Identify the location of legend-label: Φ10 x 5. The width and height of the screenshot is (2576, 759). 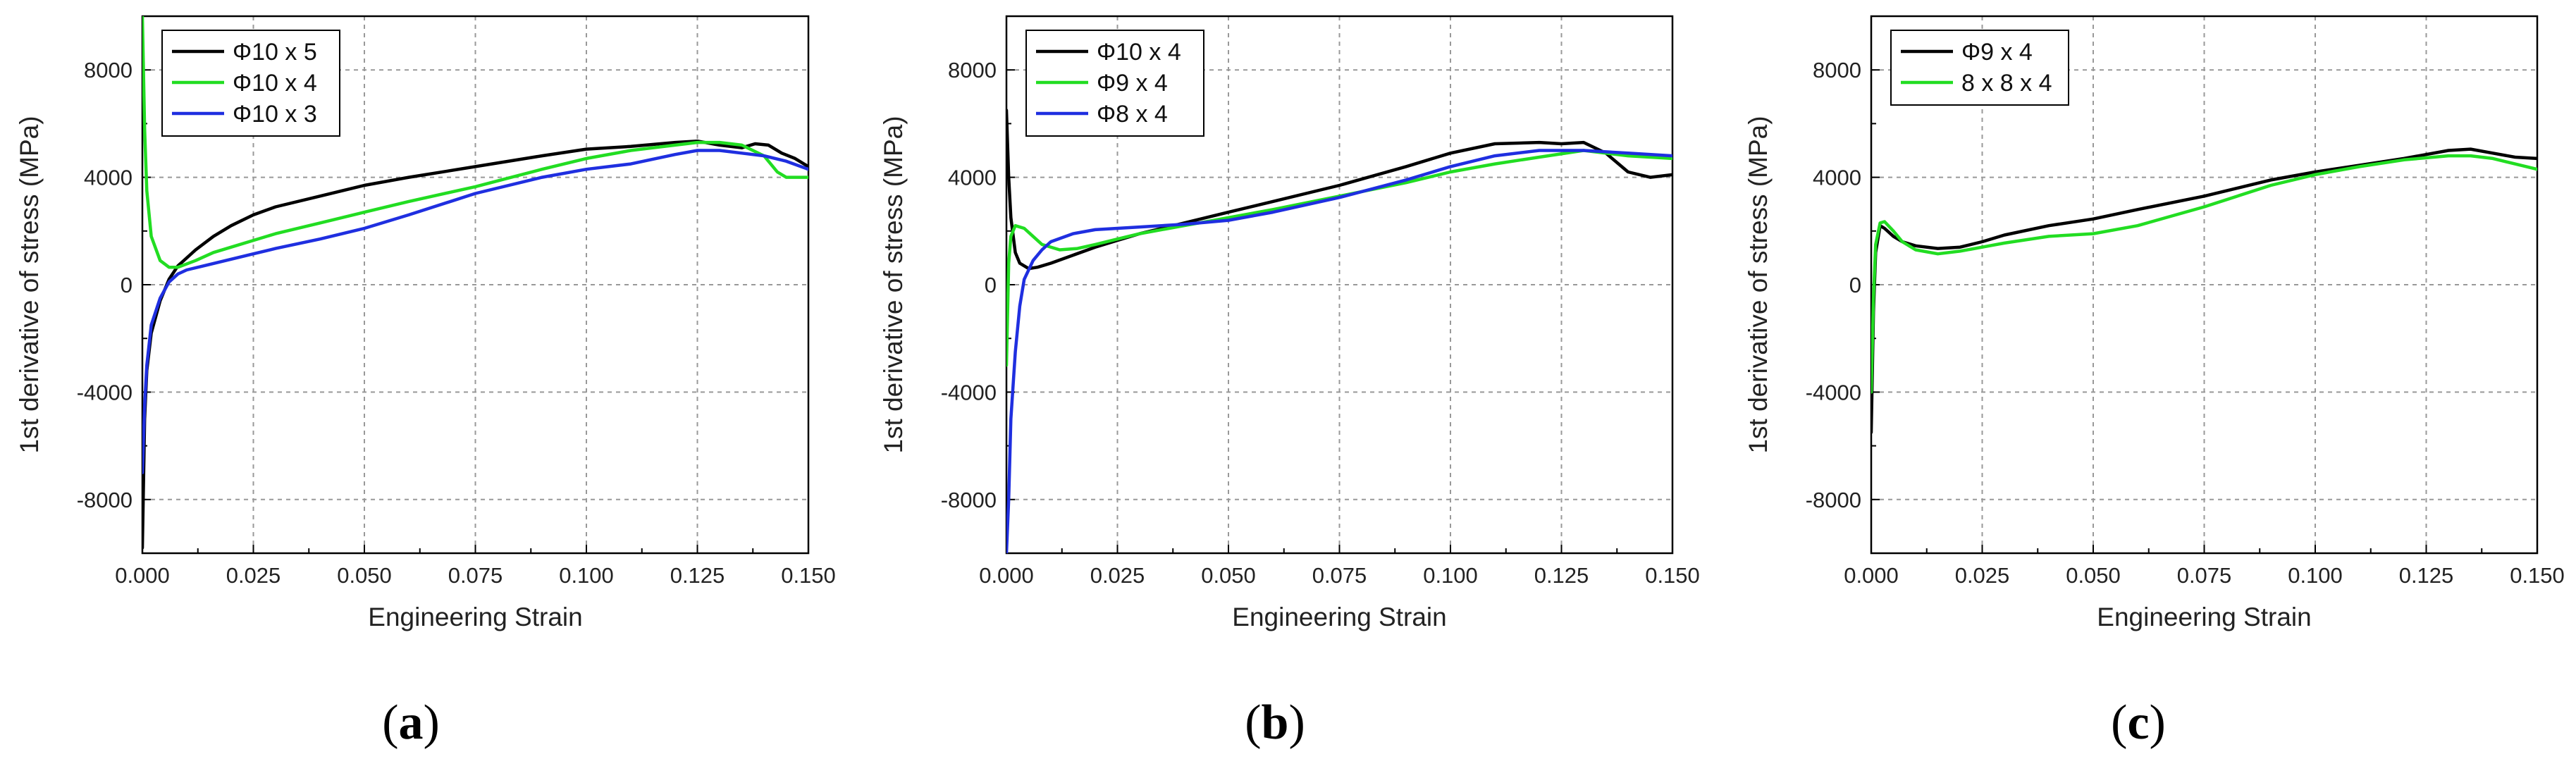
(275, 53).